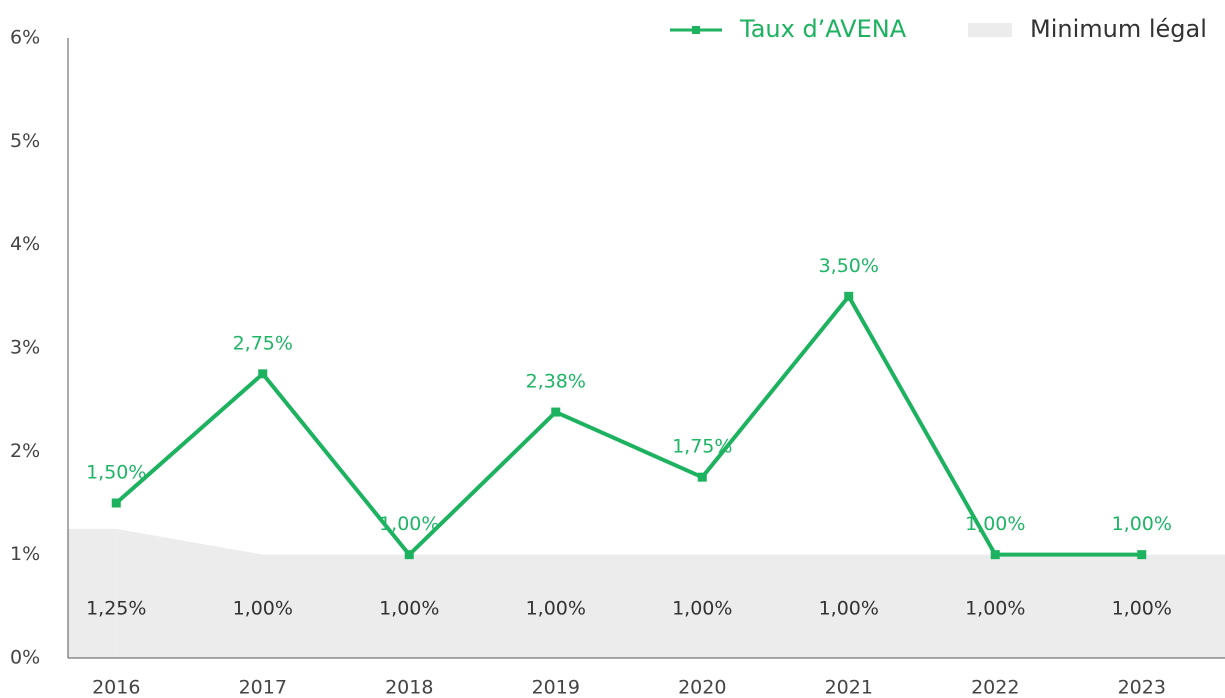  I want to click on y-tick-label: 2%, so click(25, 451).